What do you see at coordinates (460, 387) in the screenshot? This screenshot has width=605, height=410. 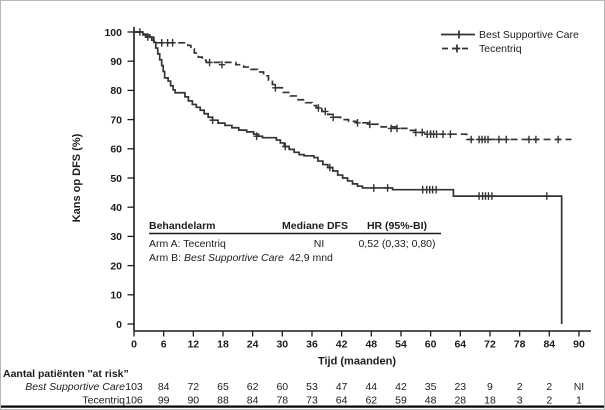 I see `at-risk-value: 23` at bounding box center [460, 387].